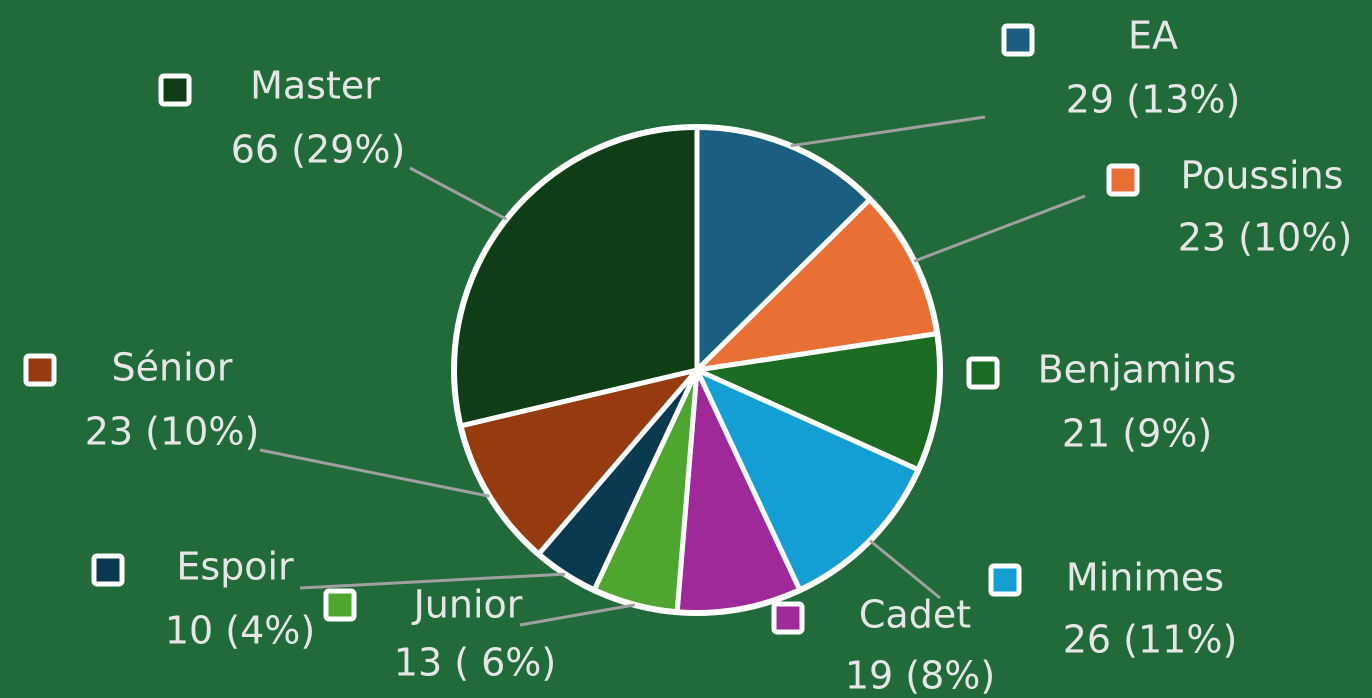 The width and height of the screenshot is (1372, 698). Describe the element at coordinates (315, 86) in the screenshot. I see `slice-name: Master` at that location.